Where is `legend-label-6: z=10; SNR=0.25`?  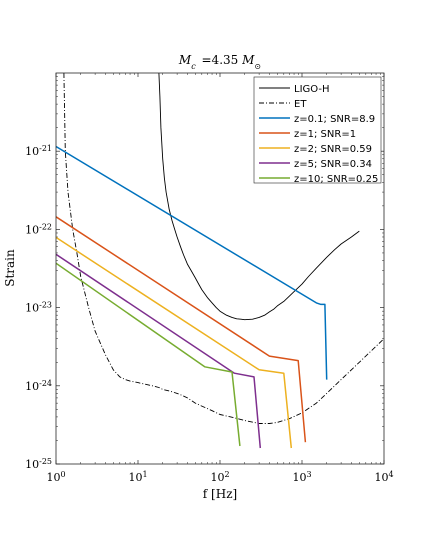 legend-label-6: z=10; SNR=0.25 is located at coordinates (336, 179).